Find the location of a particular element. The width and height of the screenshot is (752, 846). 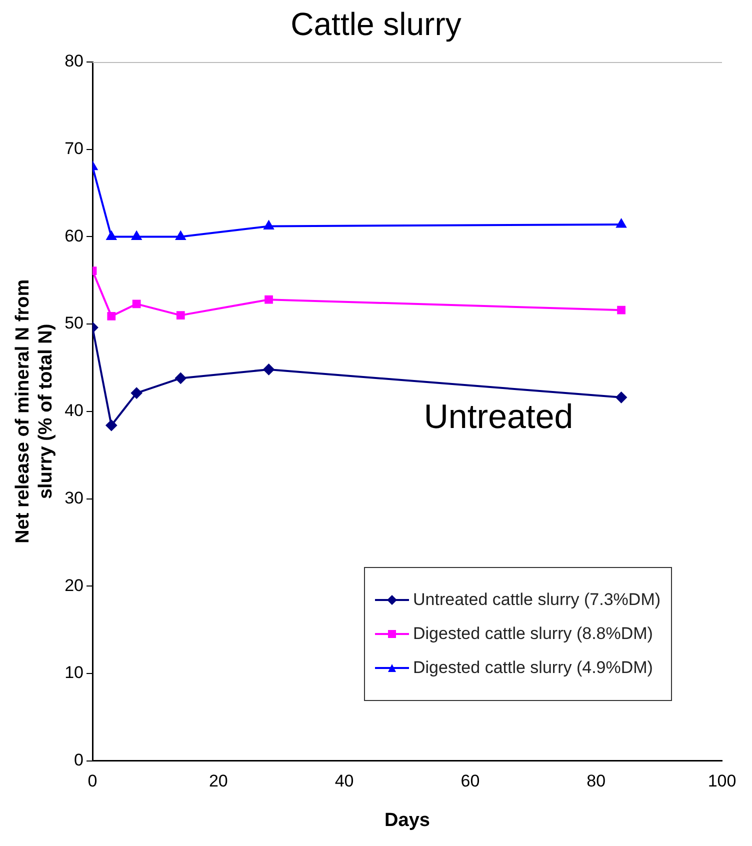

y-tick-label: 30 is located at coordinates (74, 498).